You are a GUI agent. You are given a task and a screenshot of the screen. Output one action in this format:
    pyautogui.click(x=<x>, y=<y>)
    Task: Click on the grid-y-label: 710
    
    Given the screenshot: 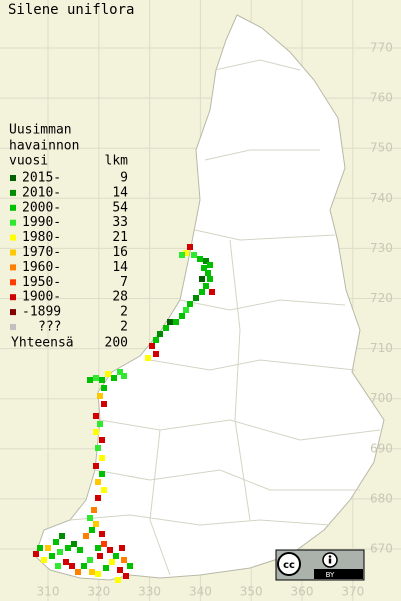 What is the action you would take?
    pyautogui.click(x=381, y=348)
    